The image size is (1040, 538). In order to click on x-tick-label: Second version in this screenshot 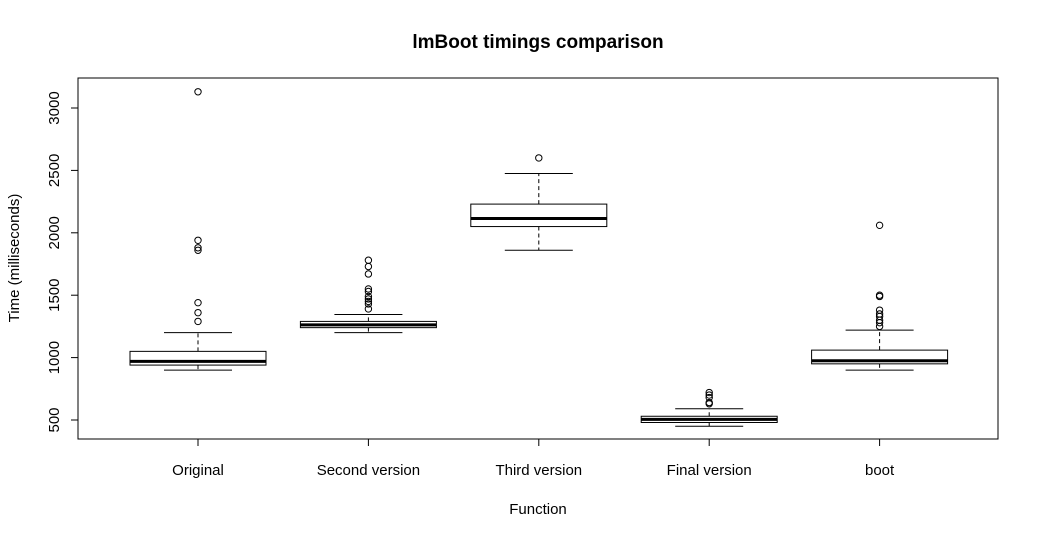, I will do `click(368, 470)`.